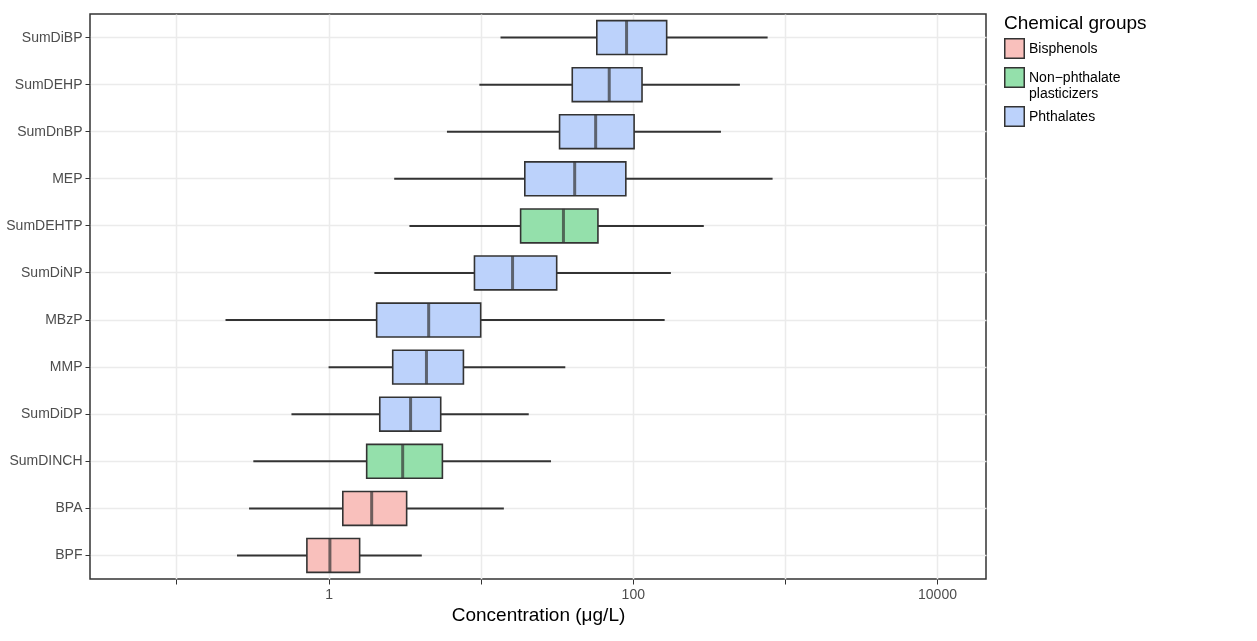 The image size is (1257, 641). I want to click on legend-label: Bisphenols, so click(1063, 47).